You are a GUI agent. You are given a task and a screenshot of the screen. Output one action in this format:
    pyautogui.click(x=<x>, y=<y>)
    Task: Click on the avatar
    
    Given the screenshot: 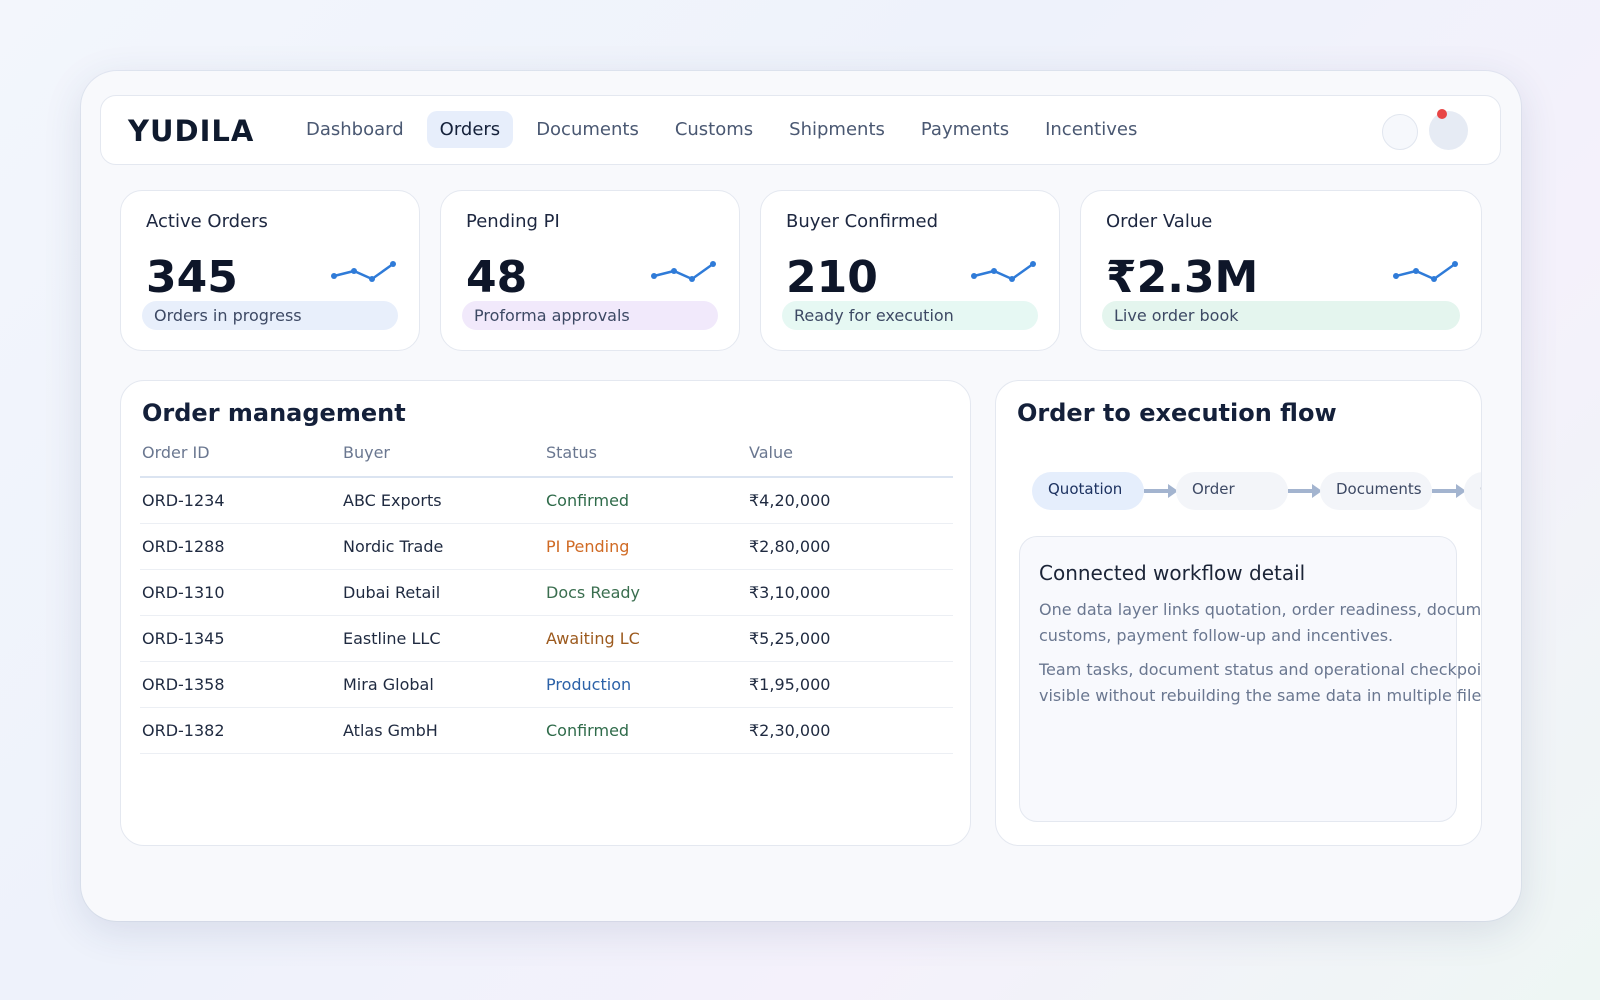 What is the action you would take?
    pyautogui.click(x=1448, y=130)
    